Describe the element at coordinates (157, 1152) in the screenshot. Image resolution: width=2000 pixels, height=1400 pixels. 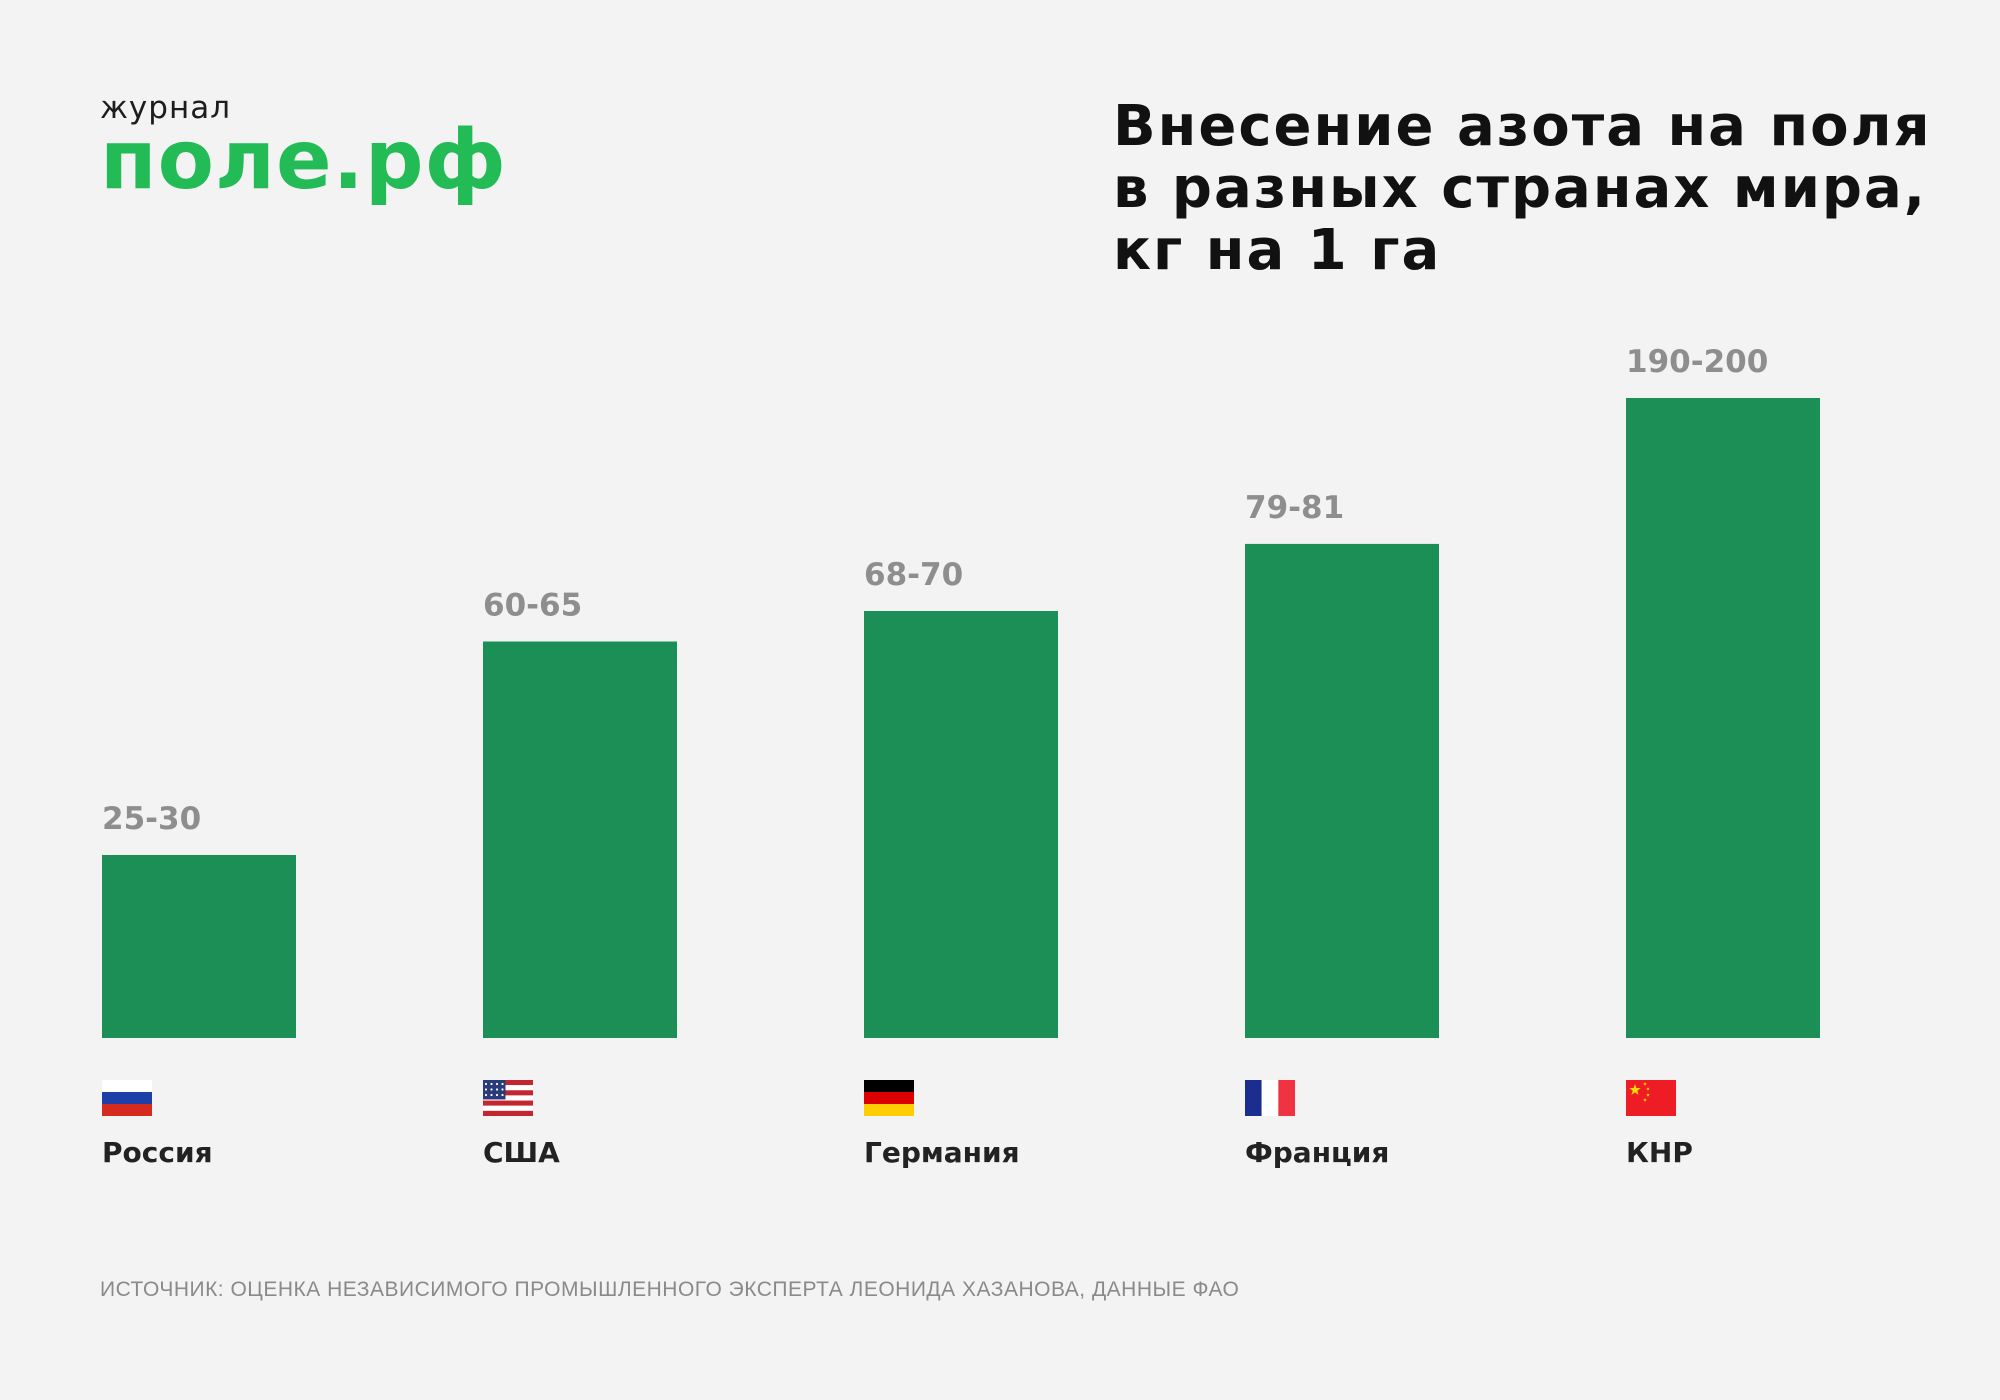
I see `category-label-0: Россия` at that location.